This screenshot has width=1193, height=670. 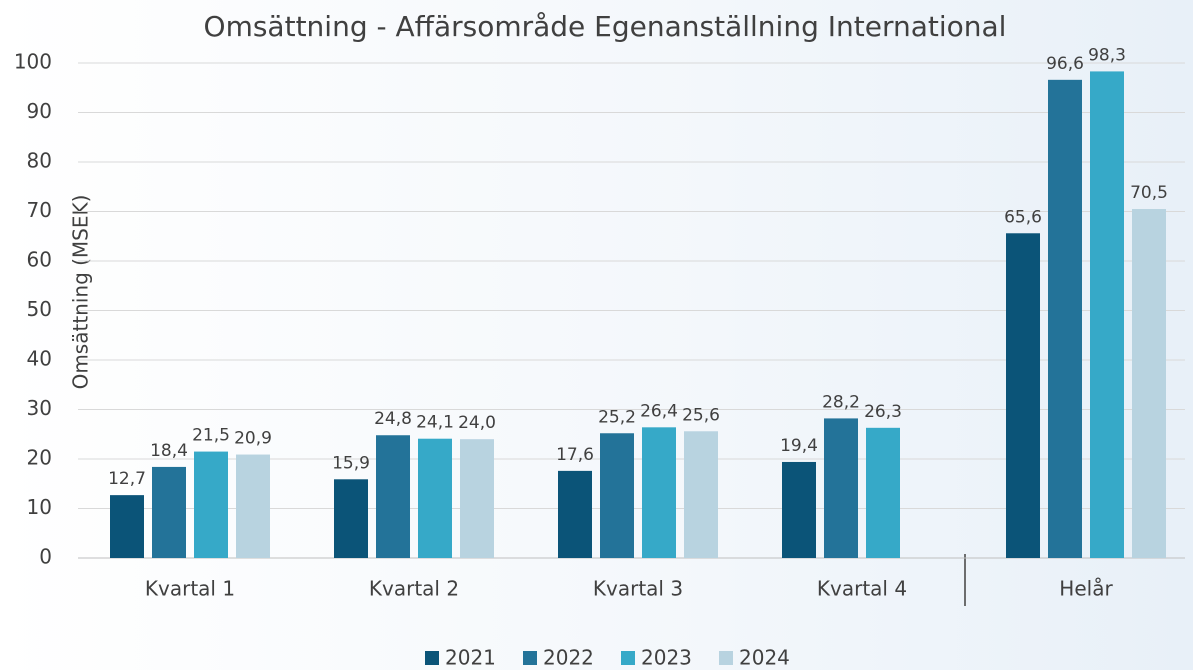 What do you see at coordinates (659, 411) in the screenshot?
I see `data-label: 26,4` at bounding box center [659, 411].